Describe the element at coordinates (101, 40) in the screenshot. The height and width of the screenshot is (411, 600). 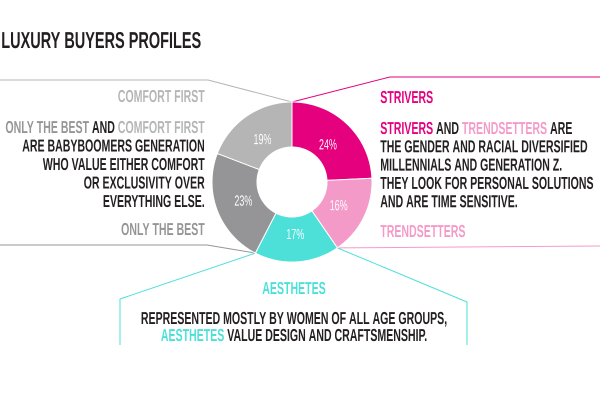
I see `chart-title: LUXURY BUYERS PROFILES` at that location.